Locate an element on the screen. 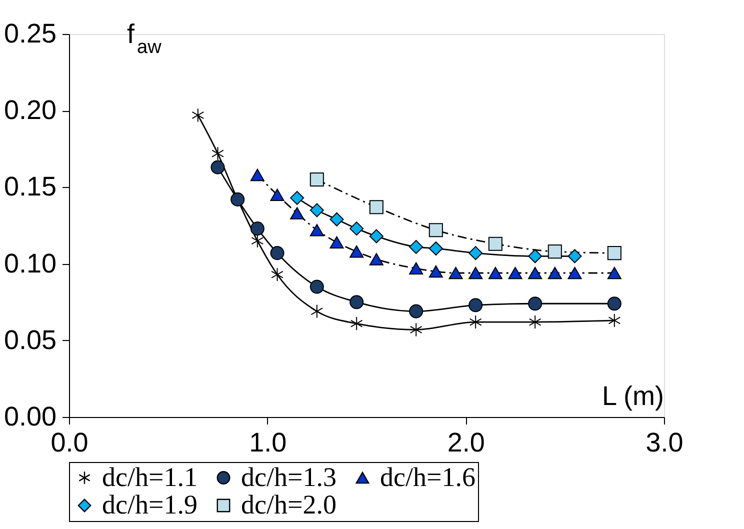 This screenshot has width=744, height=529. legend-label: dc/h=1.9 is located at coordinates (150, 505).